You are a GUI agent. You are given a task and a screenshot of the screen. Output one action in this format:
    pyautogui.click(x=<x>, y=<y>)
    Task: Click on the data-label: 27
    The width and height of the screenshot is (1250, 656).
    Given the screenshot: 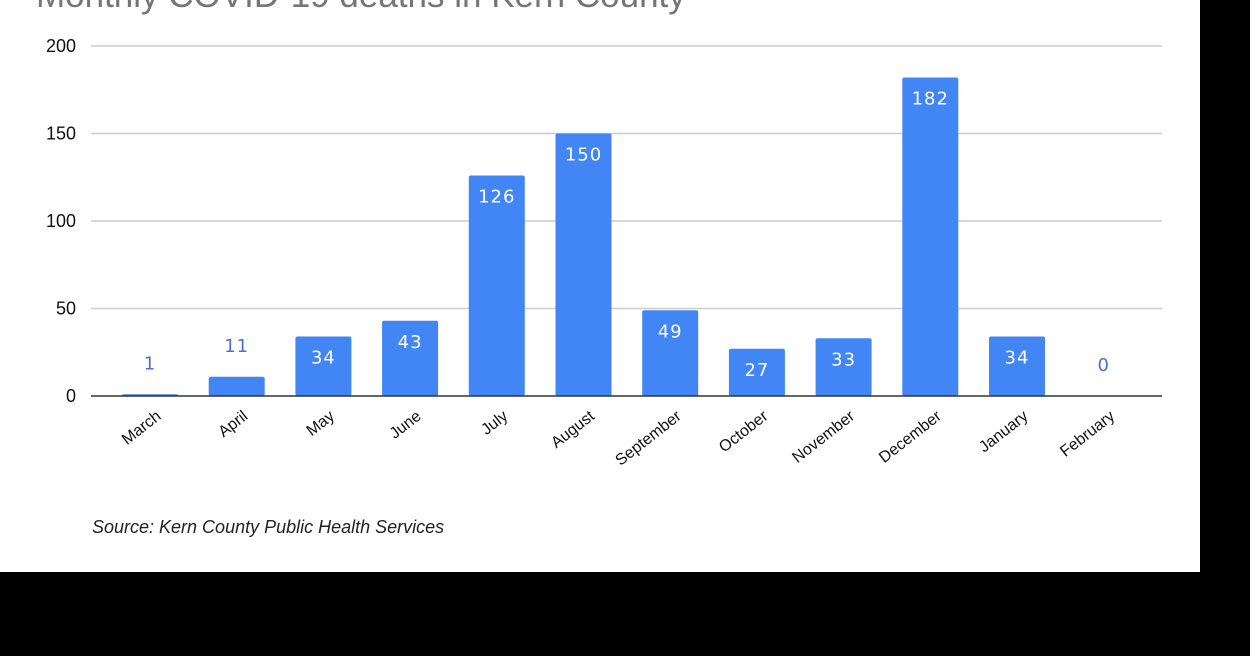 What is the action you would take?
    pyautogui.click(x=756, y=370)
    